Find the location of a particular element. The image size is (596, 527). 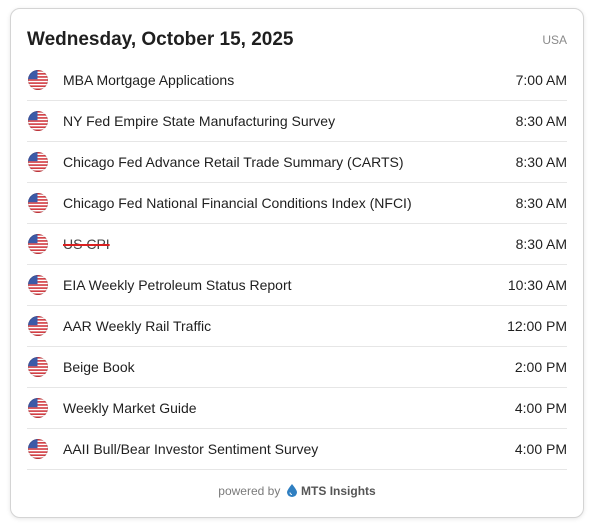

event-name: Beige Book is located at coordinates (99, 367).